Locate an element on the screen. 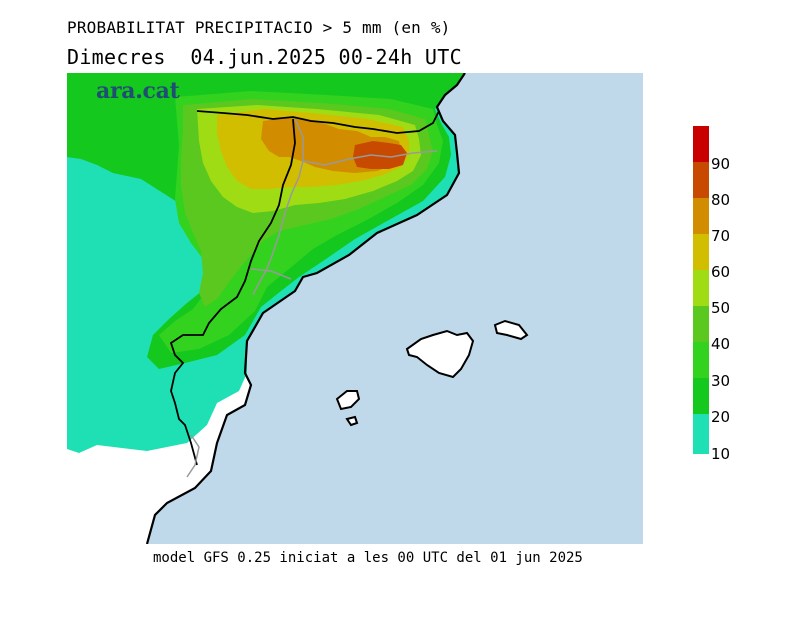 This screenshot has height=617, width=800. legend-label-70: 70 is located at coordinates (720, 236).